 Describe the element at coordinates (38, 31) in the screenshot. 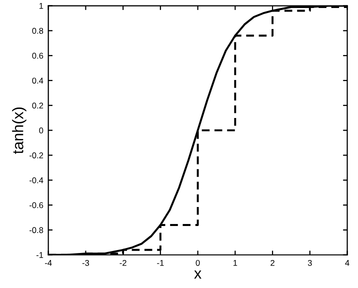

I see `y-tick-label: 0.8` at that location.